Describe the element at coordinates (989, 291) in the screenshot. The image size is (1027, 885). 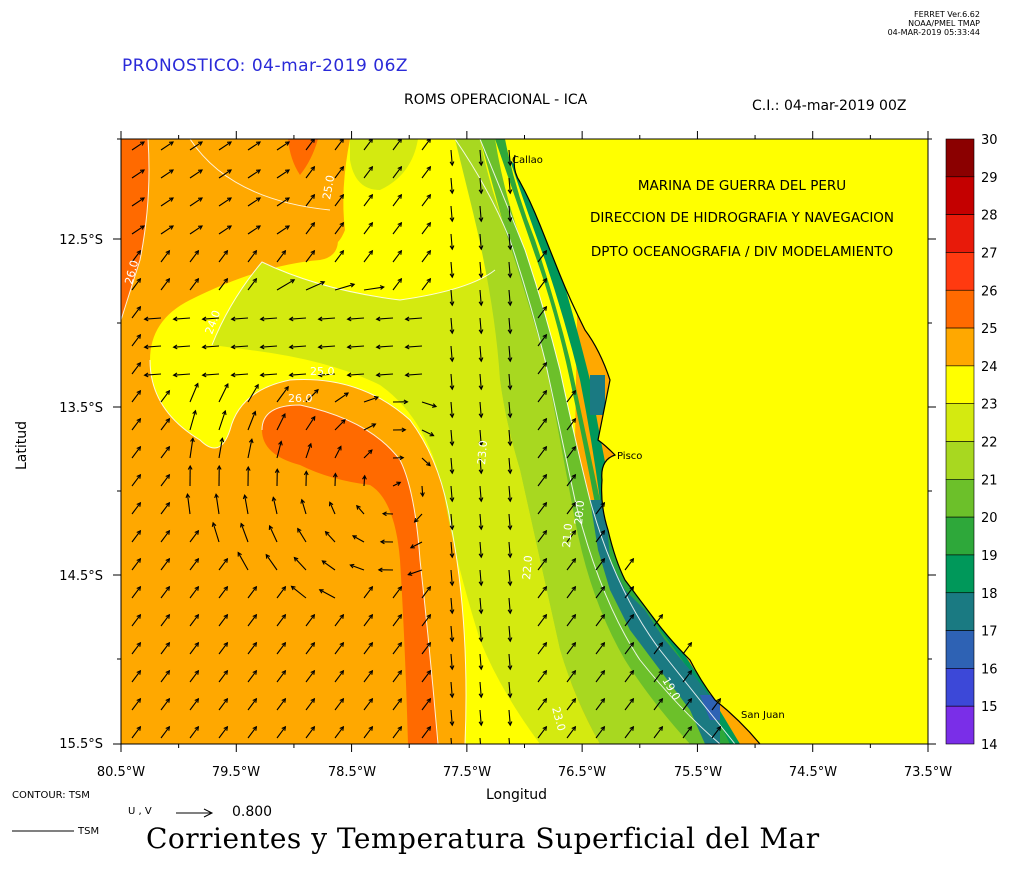
I see `colorbar-label: 26` at that location.